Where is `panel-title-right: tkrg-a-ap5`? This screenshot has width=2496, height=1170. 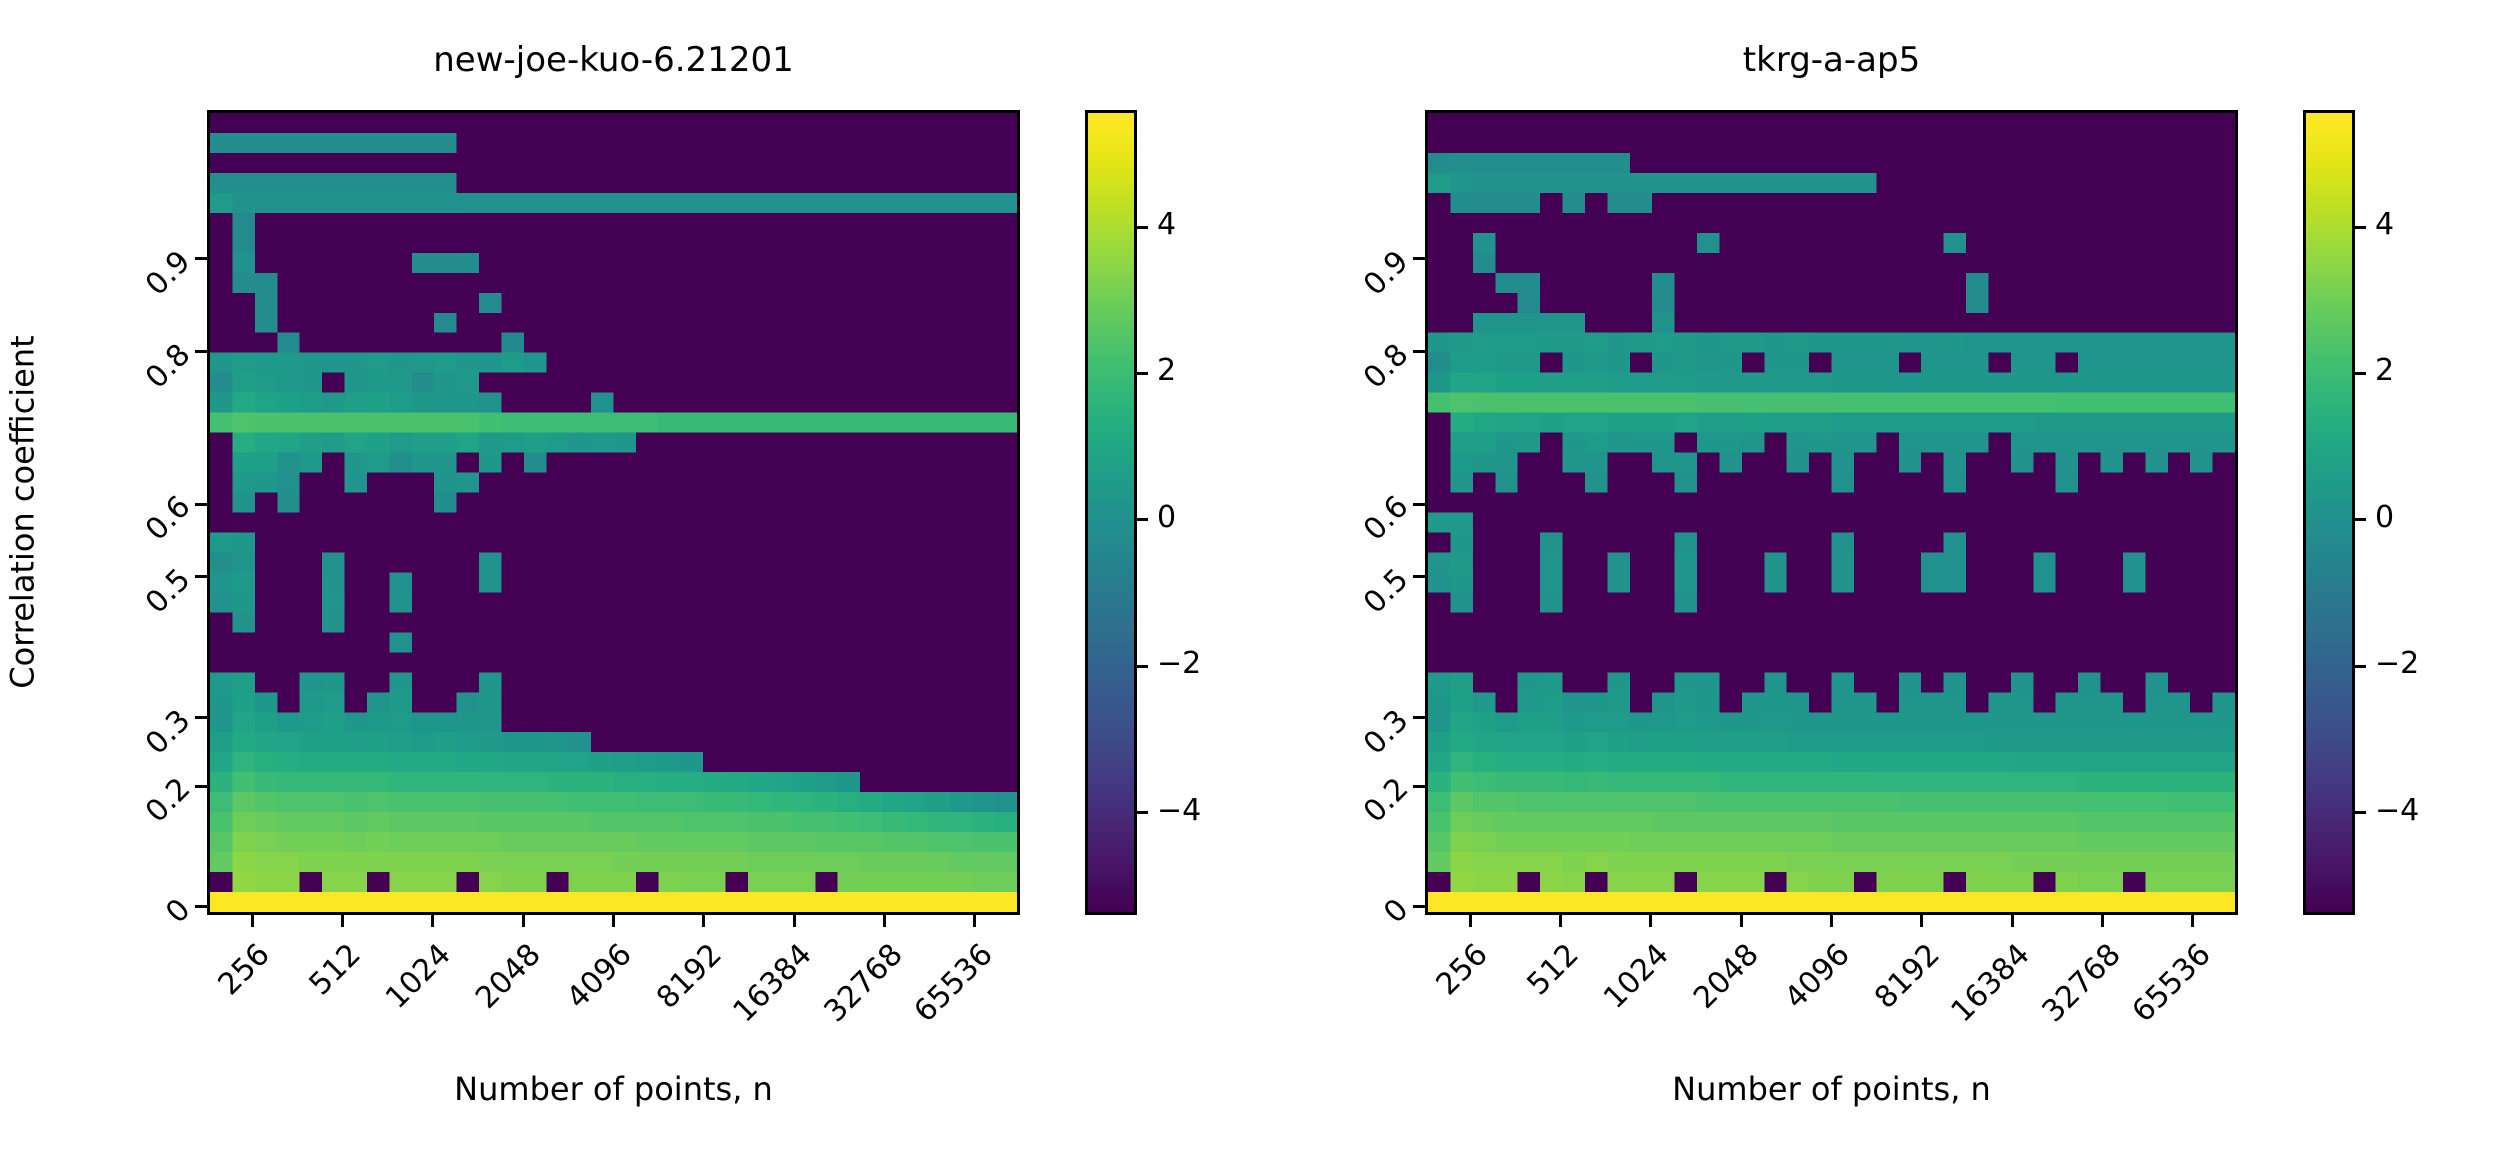 panel-title-right: tkrg-a-ap5 is located at coordinates (1831, 60).